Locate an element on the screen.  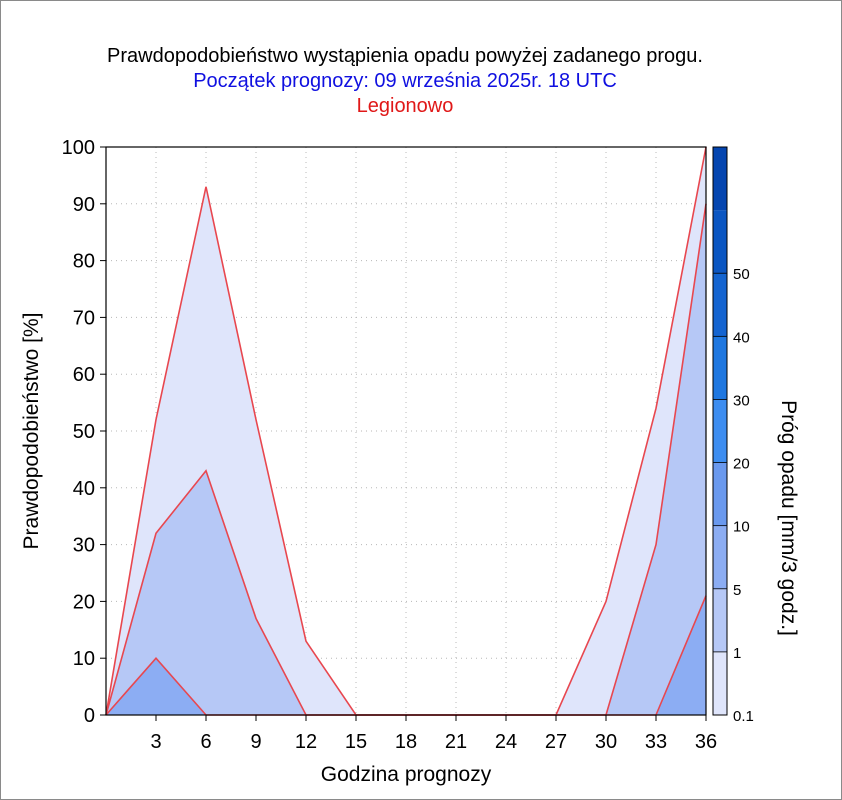
y-tick-label-70: 70 is located at coordinates (84, 318).